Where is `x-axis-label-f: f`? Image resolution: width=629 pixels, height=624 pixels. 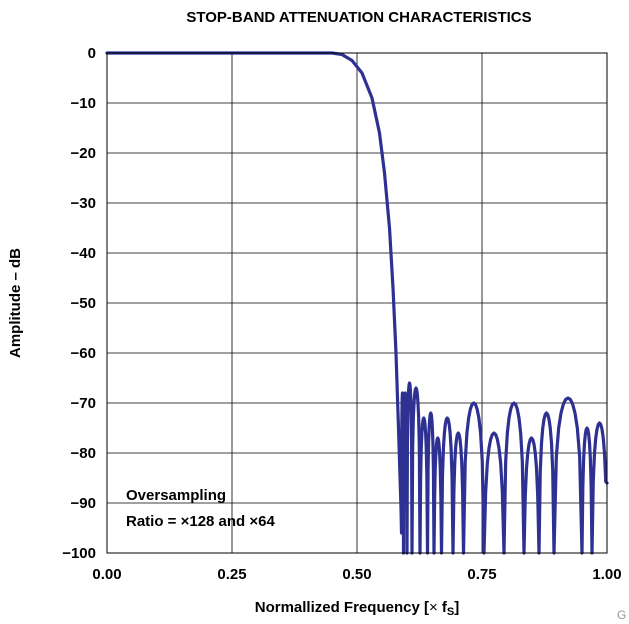 x-axis-label-f: f is located at coordinates (443, 607).